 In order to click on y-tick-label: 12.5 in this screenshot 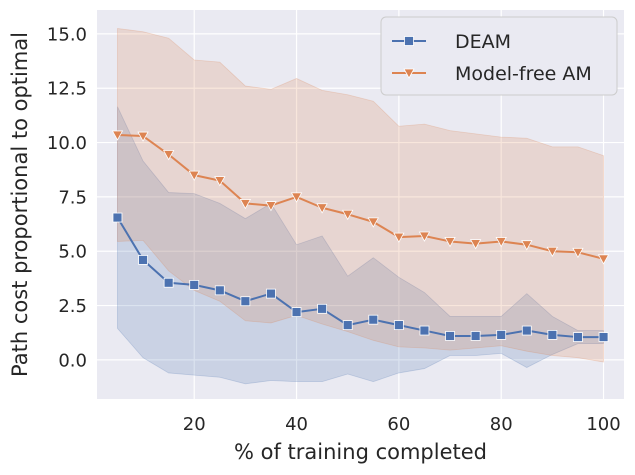, I will do `click(67, 89)`.